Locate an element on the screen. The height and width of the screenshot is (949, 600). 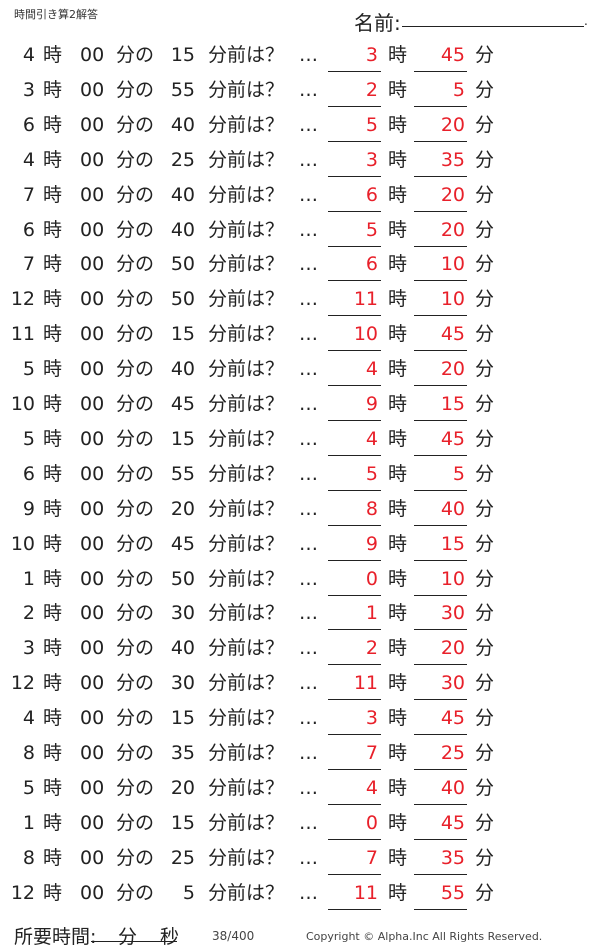
start-hour: 3 is located at coordinates (28, 648).